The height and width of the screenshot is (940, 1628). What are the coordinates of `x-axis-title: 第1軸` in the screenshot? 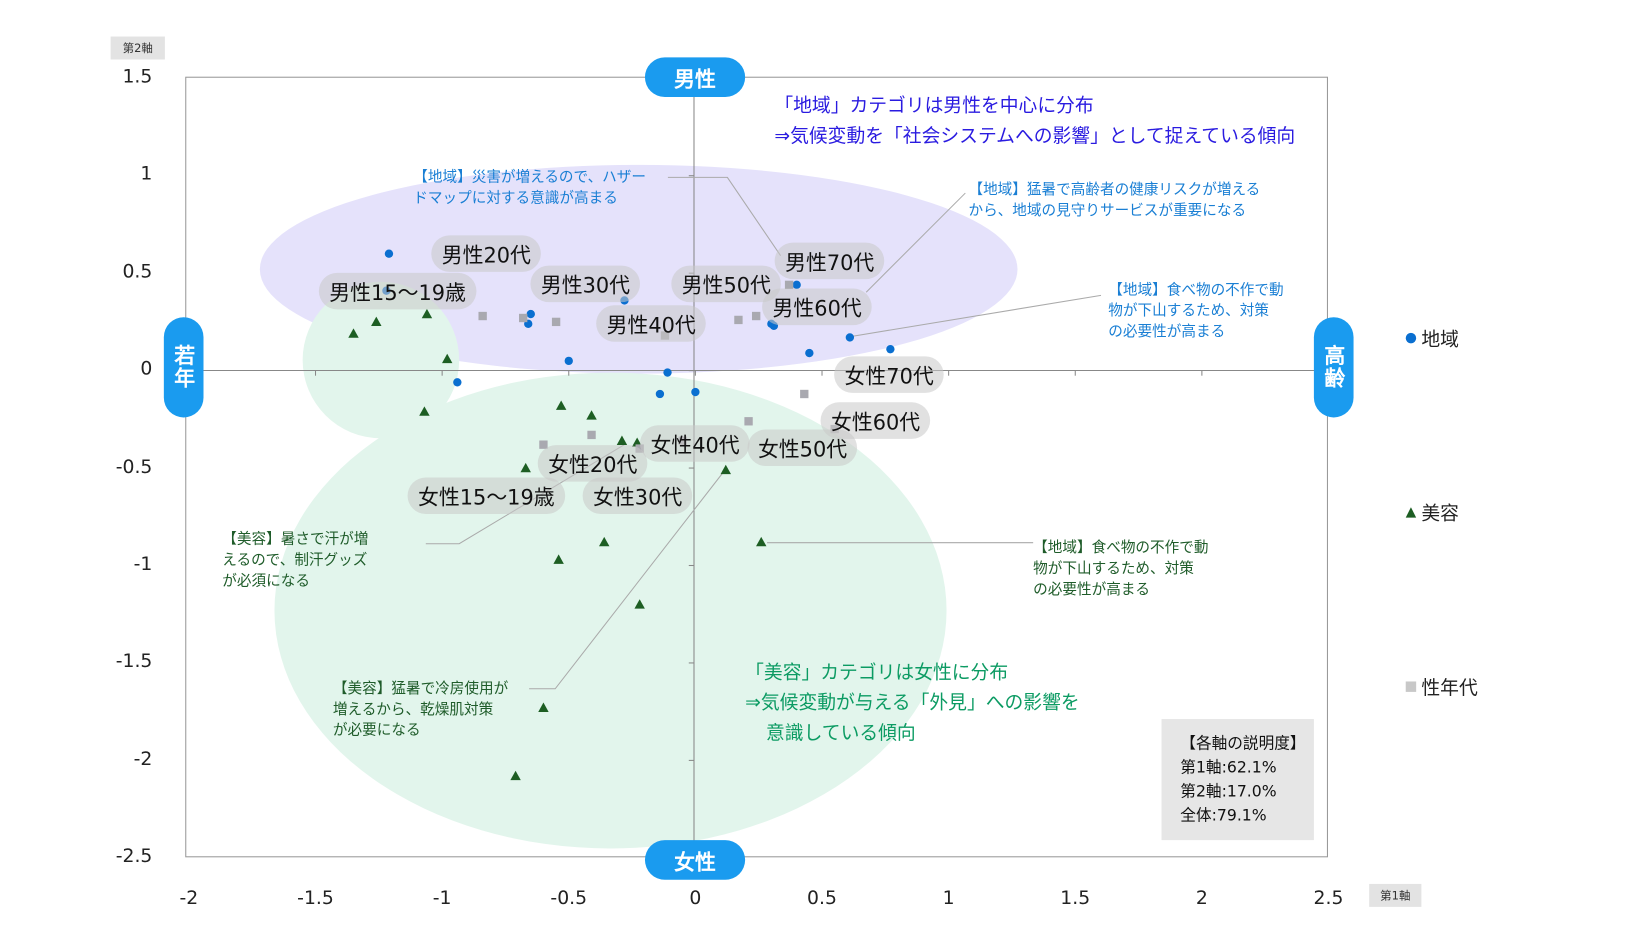 It's located at (1395, 895).